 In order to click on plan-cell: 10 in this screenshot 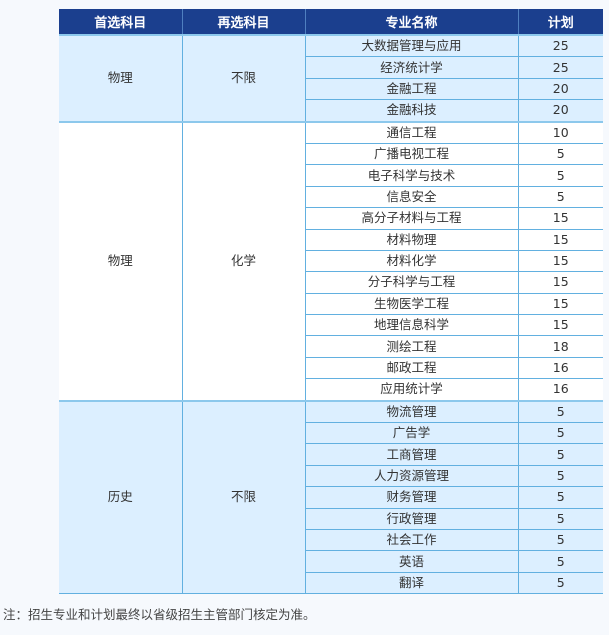, I will do `click(560, 132)`.